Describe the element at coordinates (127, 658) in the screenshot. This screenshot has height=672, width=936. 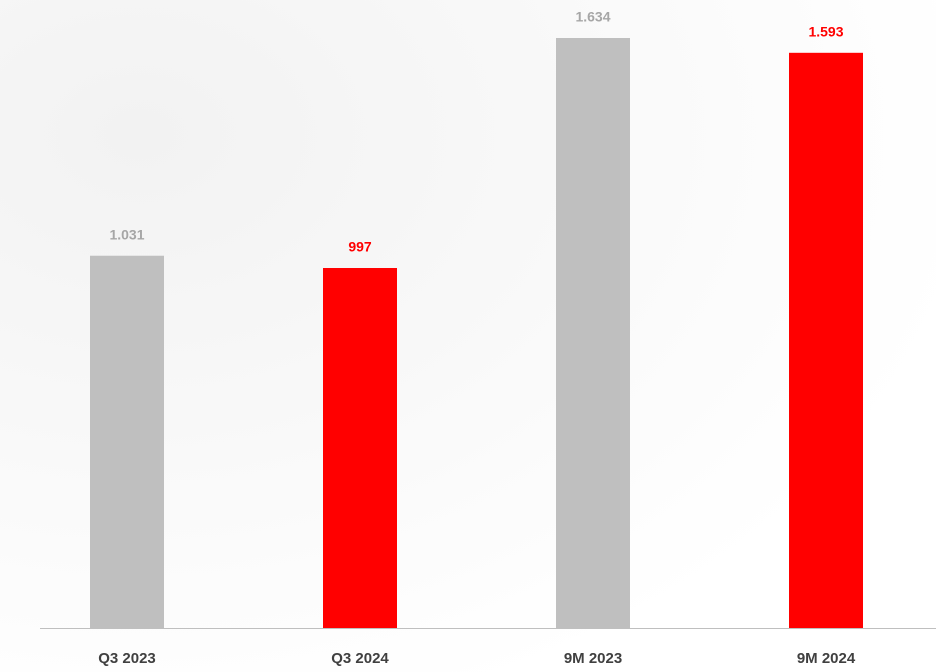
I see `x-tick-label: Q3 2023` at that location.